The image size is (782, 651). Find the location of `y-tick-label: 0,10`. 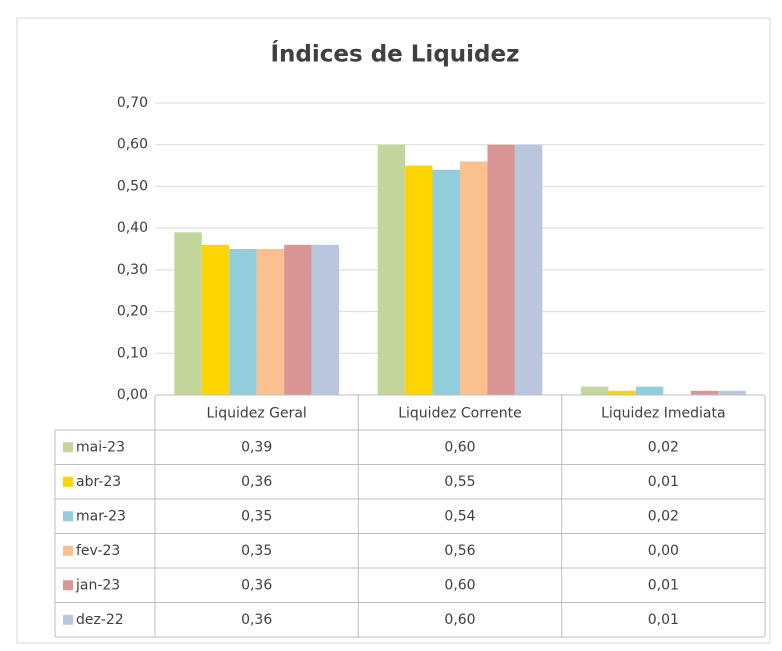

y-tick-label: 0,10 is located at coordinates (132, 353).